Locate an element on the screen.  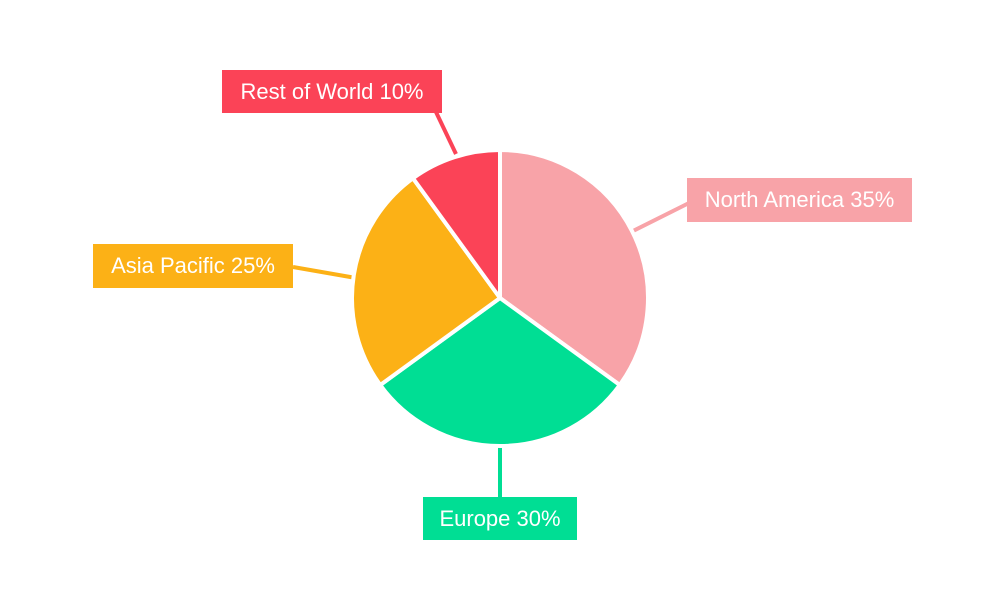
slice-label-north-america: North America 35% is located at coordinates (799, 200).